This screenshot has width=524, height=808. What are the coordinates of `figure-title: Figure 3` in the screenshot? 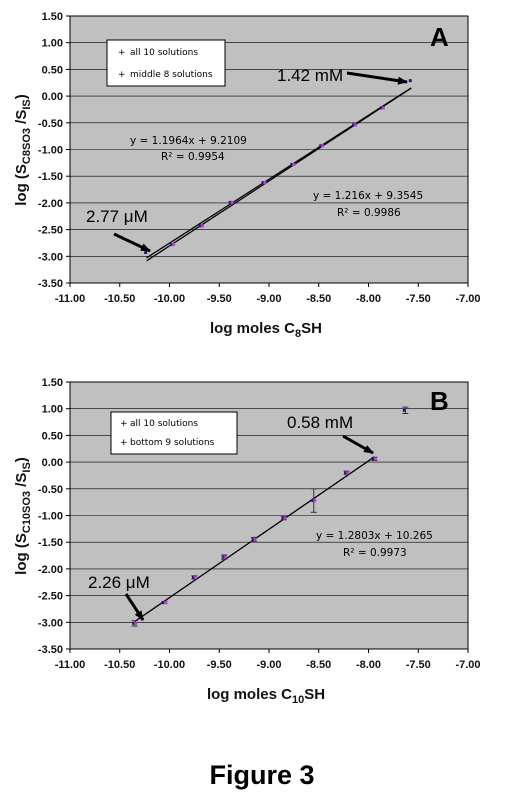 It's located at (262, 775).